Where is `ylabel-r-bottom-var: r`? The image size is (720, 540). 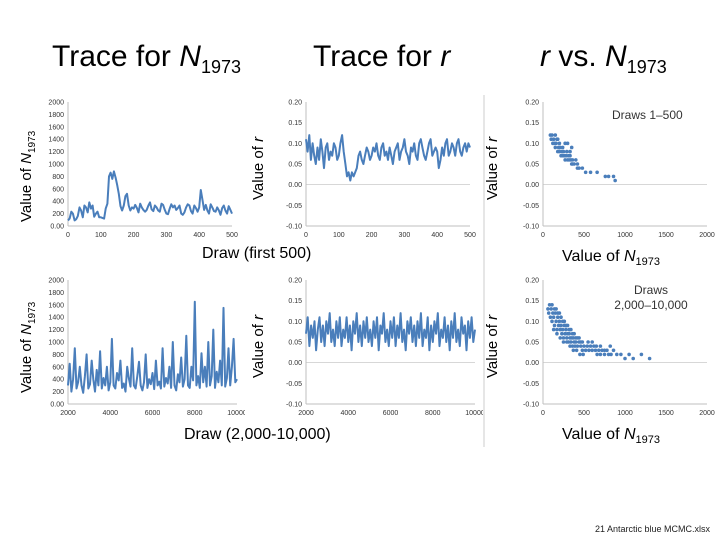 ylabel-r-bottom-var: r is located at coordinates (258, 317).